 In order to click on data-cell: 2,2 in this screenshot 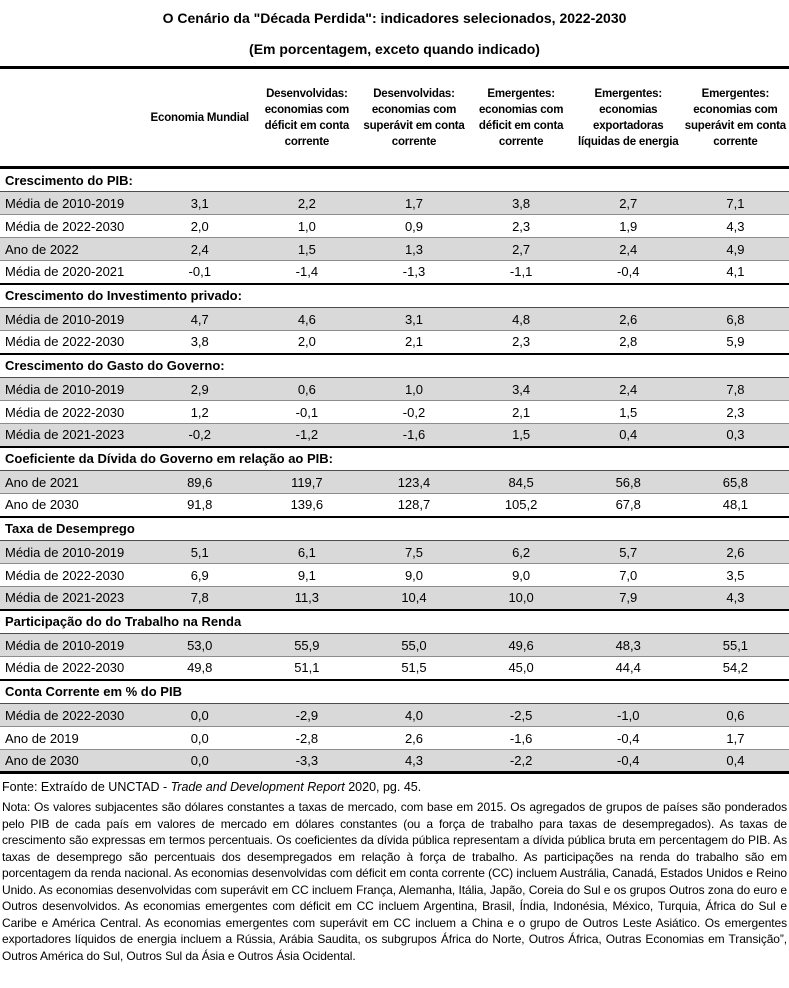, I will do `click(306, 203)`.